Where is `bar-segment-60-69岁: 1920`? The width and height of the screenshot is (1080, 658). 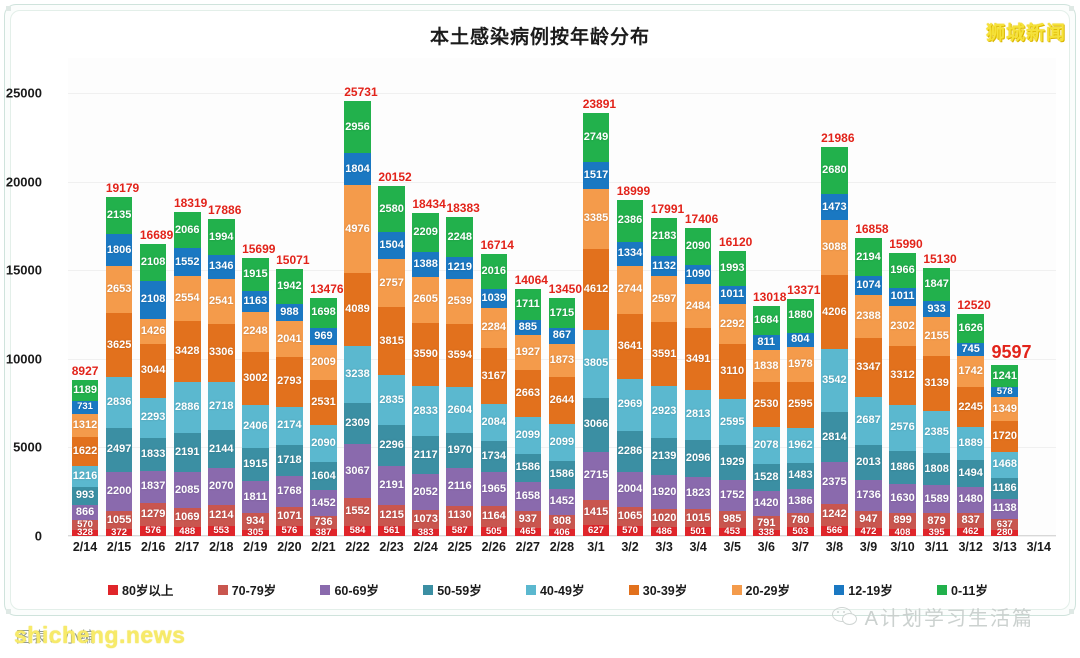 bar-segment-60-69岁: 1920 is located at coordinates (664, 492).